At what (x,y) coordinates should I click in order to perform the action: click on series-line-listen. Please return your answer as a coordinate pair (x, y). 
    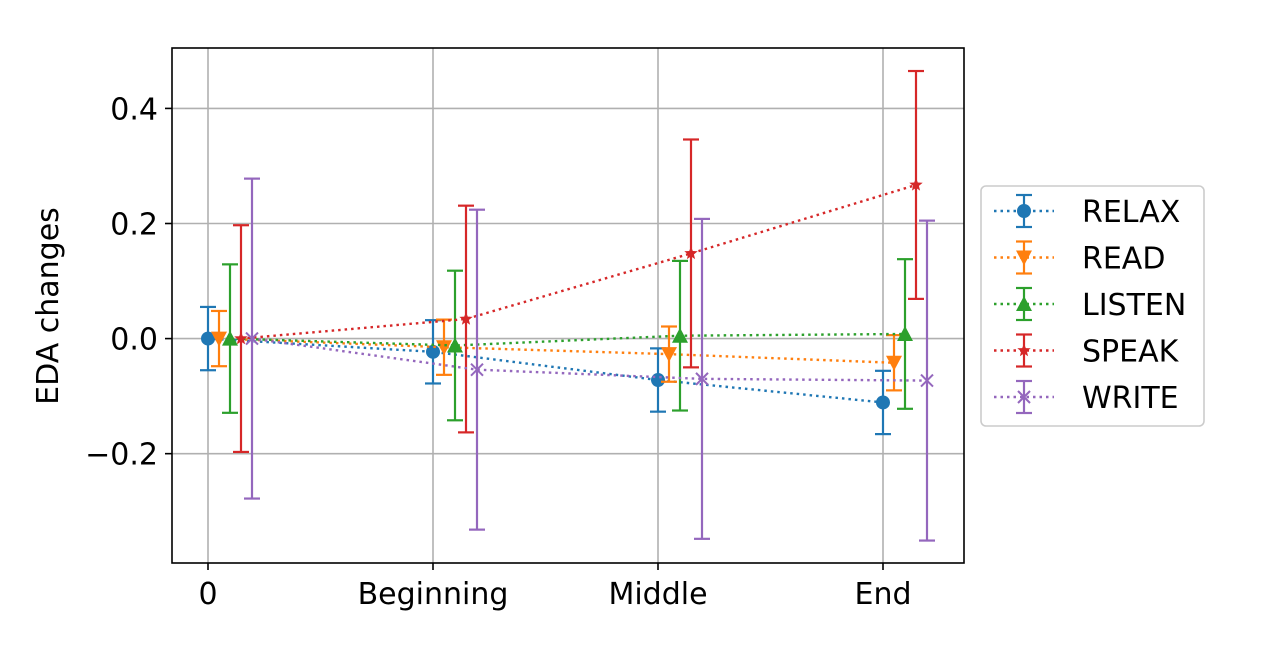
    Looking at the image, I should click on (567, 339).